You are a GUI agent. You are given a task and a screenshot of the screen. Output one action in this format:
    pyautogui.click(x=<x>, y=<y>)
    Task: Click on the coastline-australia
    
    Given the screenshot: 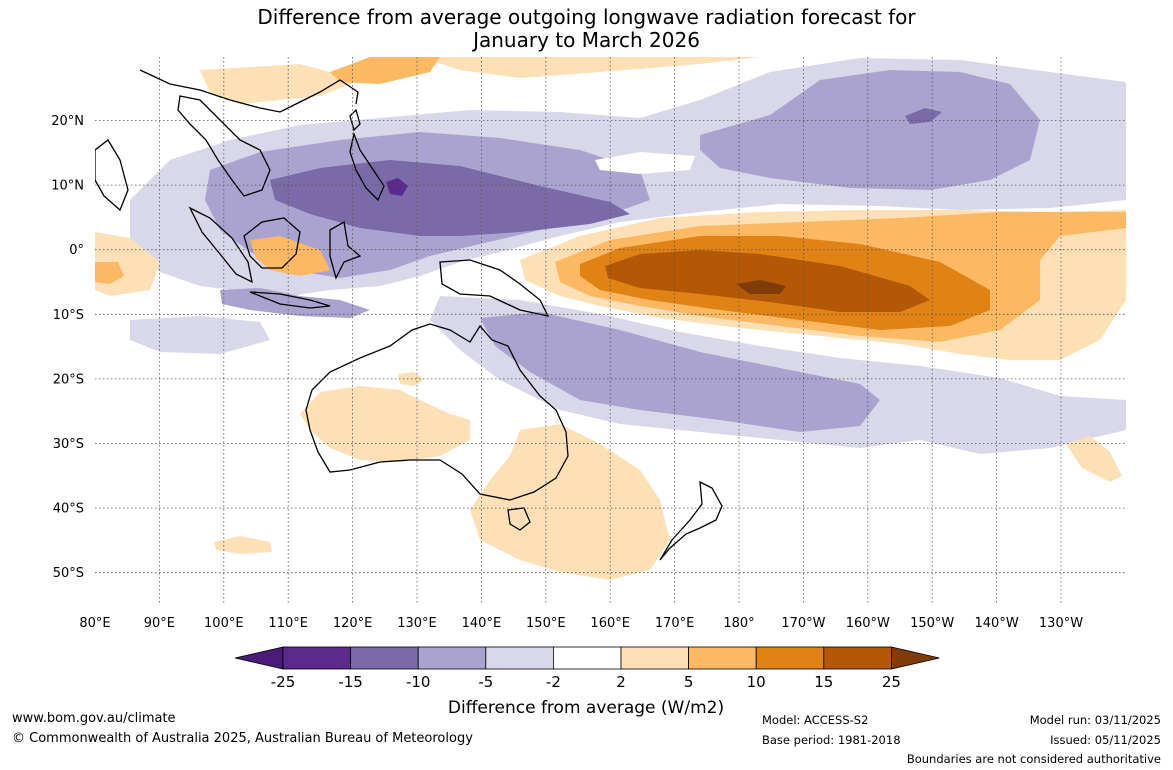 What is the action you would take?
    pyautogui.click(x=437, y=412)
    